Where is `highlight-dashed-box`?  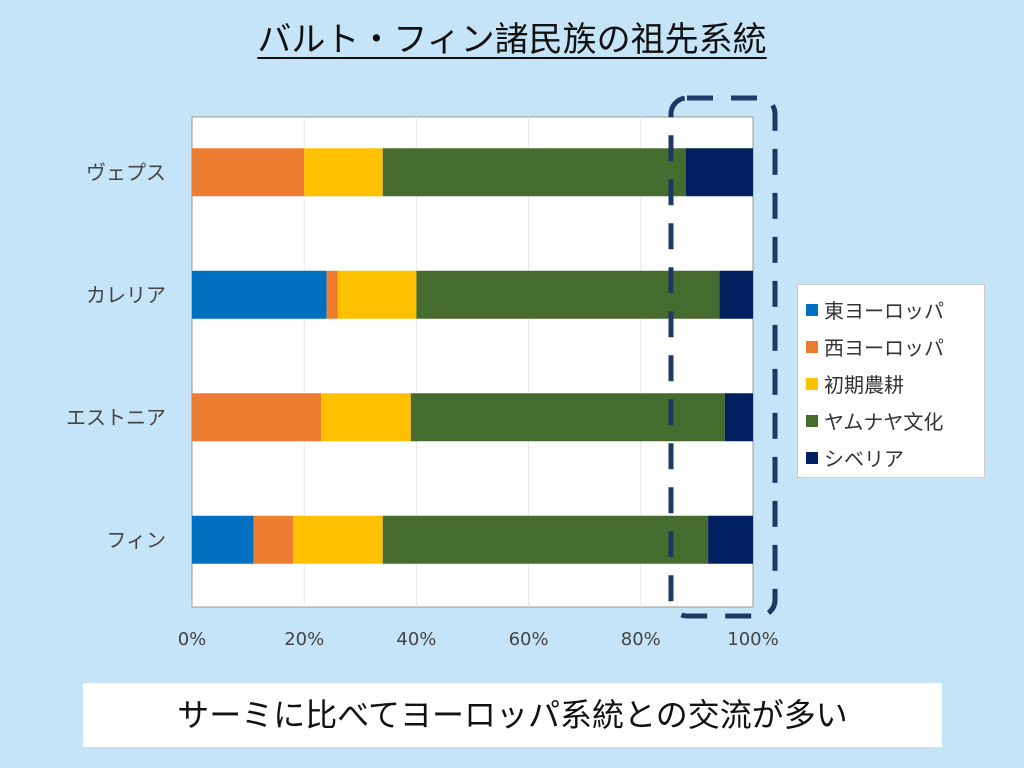
highlight-dashed-box is located at coordinates (723, 357).